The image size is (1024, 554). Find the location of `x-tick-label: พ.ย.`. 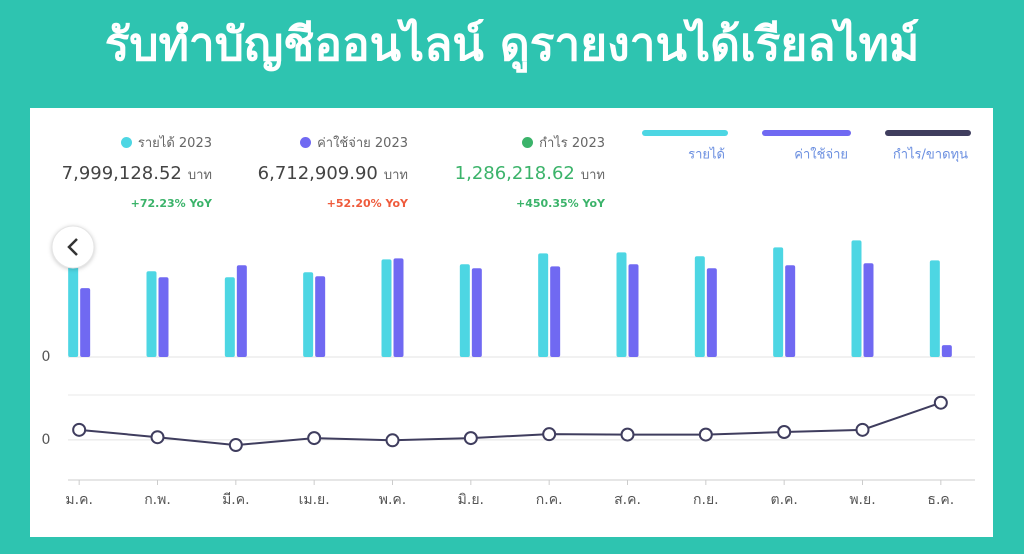

x-tick-label: พ.ย. is located at coordinates (862, 500).